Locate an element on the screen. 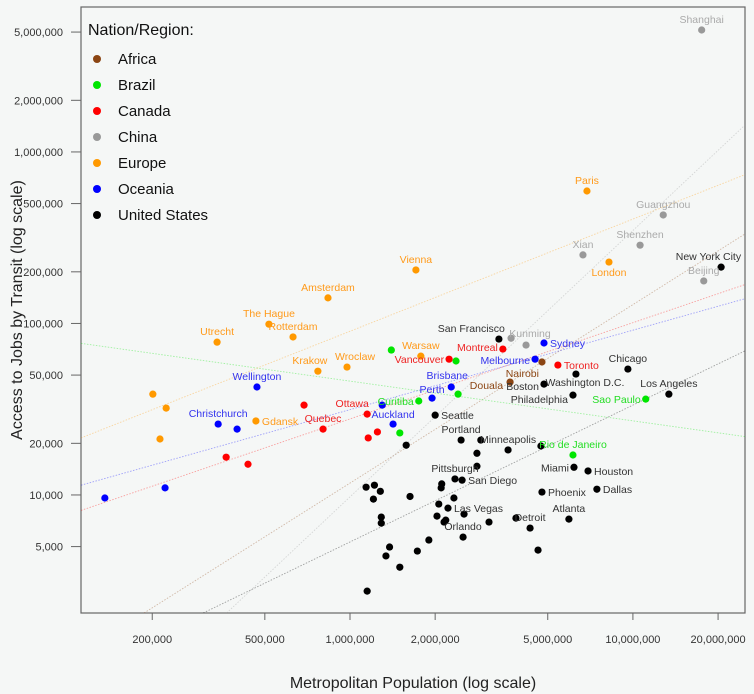  legend-item: Oceania is located at coordinates (146, 189).